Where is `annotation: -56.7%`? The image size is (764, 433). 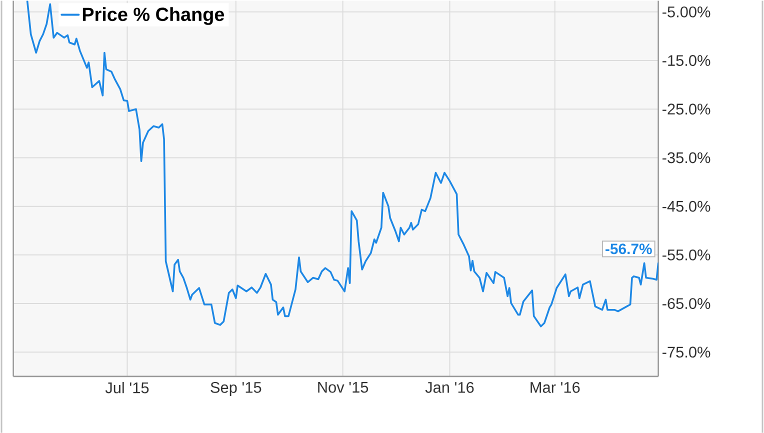
annotation: -56.7% is located at coordinates (629, 248).